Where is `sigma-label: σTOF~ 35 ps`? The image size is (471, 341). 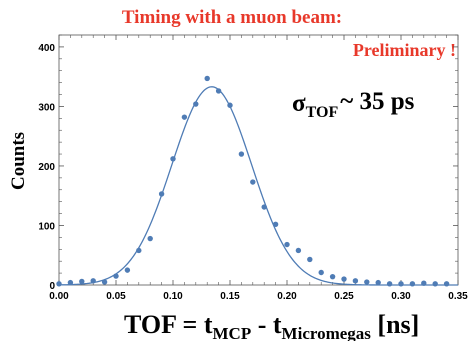
sigma-label: σTOF~ 35 ps is located at coordinates (353, 104).